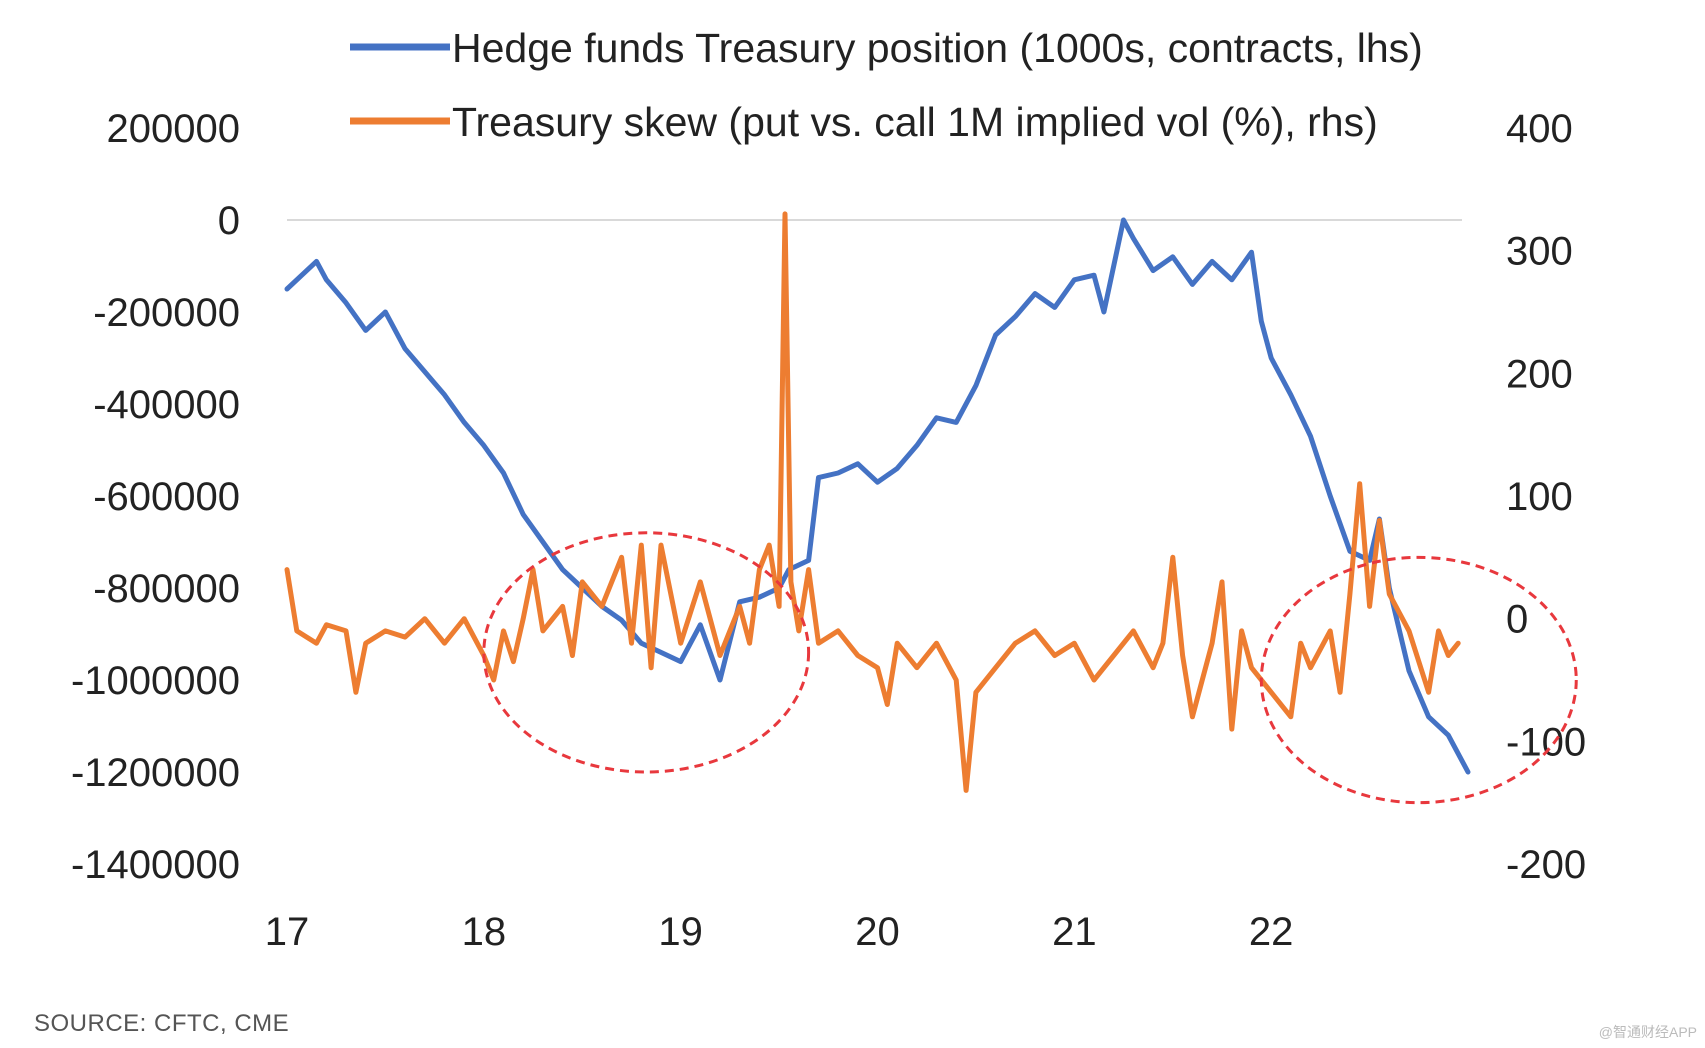 The width and height of the screenshot is (1705, 1048). What do you see at coordinates (1271, 932) in the screenshot?
I see `x-tick-label: 22` at bounding box center [1271, 932].